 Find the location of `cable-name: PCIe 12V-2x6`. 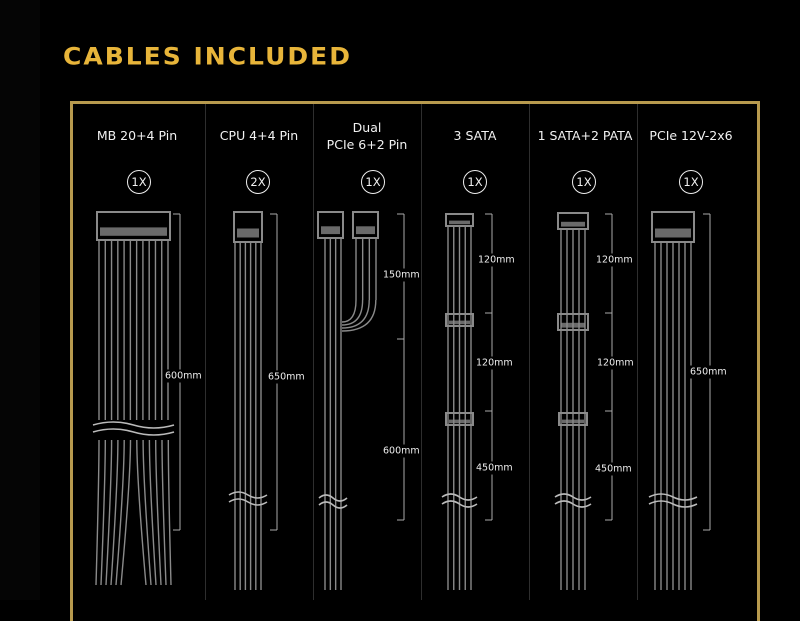

cable-name: PCIe 12V-2x6 is located at coordinates (691, 135).